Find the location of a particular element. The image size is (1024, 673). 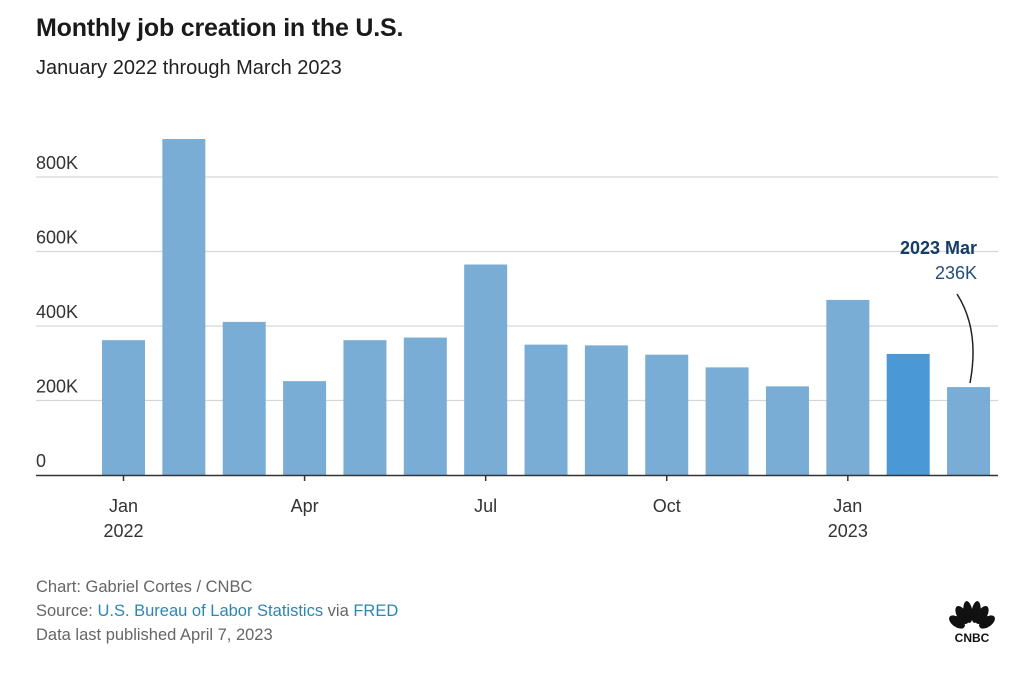

source-link-bls: U.S. Bureau of Labor Statistics is located at coordinates (210, 611).